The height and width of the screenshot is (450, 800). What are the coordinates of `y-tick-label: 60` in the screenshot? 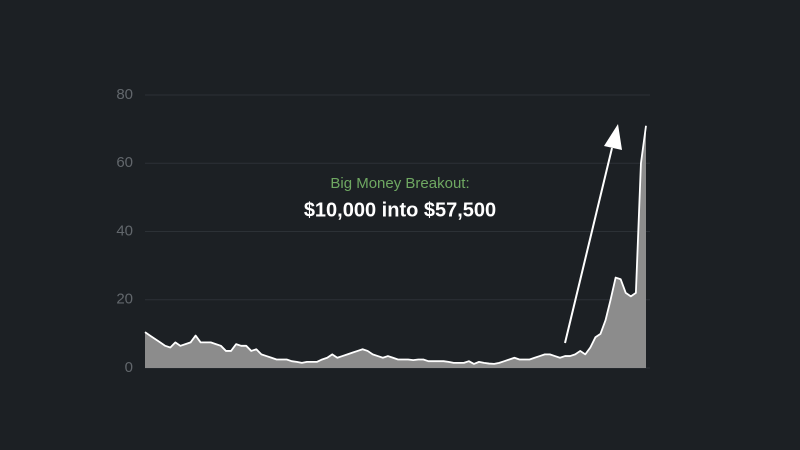 It's located at (124, 162).